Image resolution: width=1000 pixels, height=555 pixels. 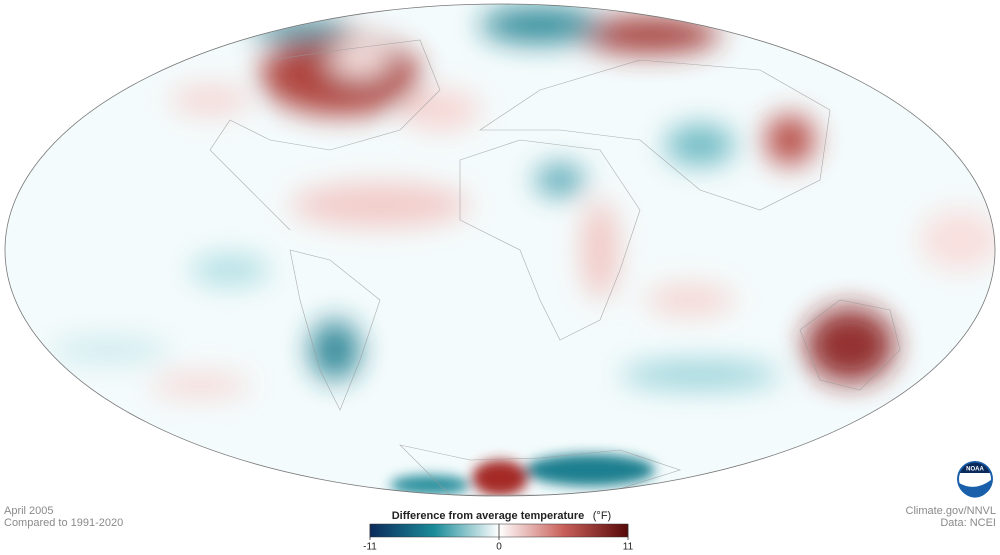 I want to click on colorbar-tick-label: 0, so click(x=499, y=547).